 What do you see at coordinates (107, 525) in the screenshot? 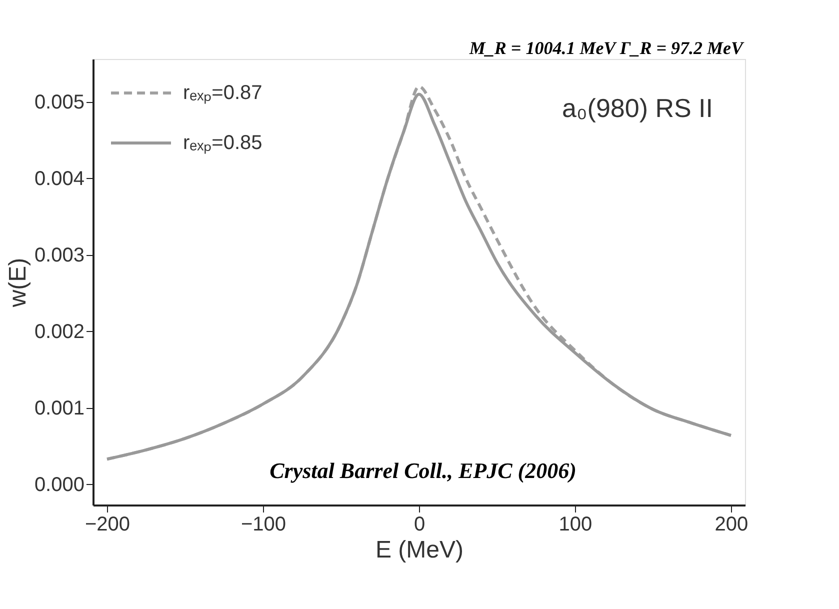
I see `x-tick-label: −200` at bounding box center [107, 525].